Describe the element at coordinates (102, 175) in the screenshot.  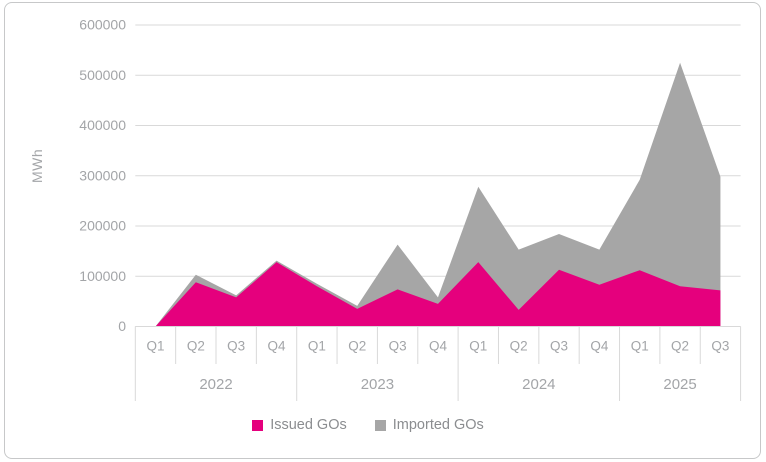
I see `y-tick-label: 300000` at that location.